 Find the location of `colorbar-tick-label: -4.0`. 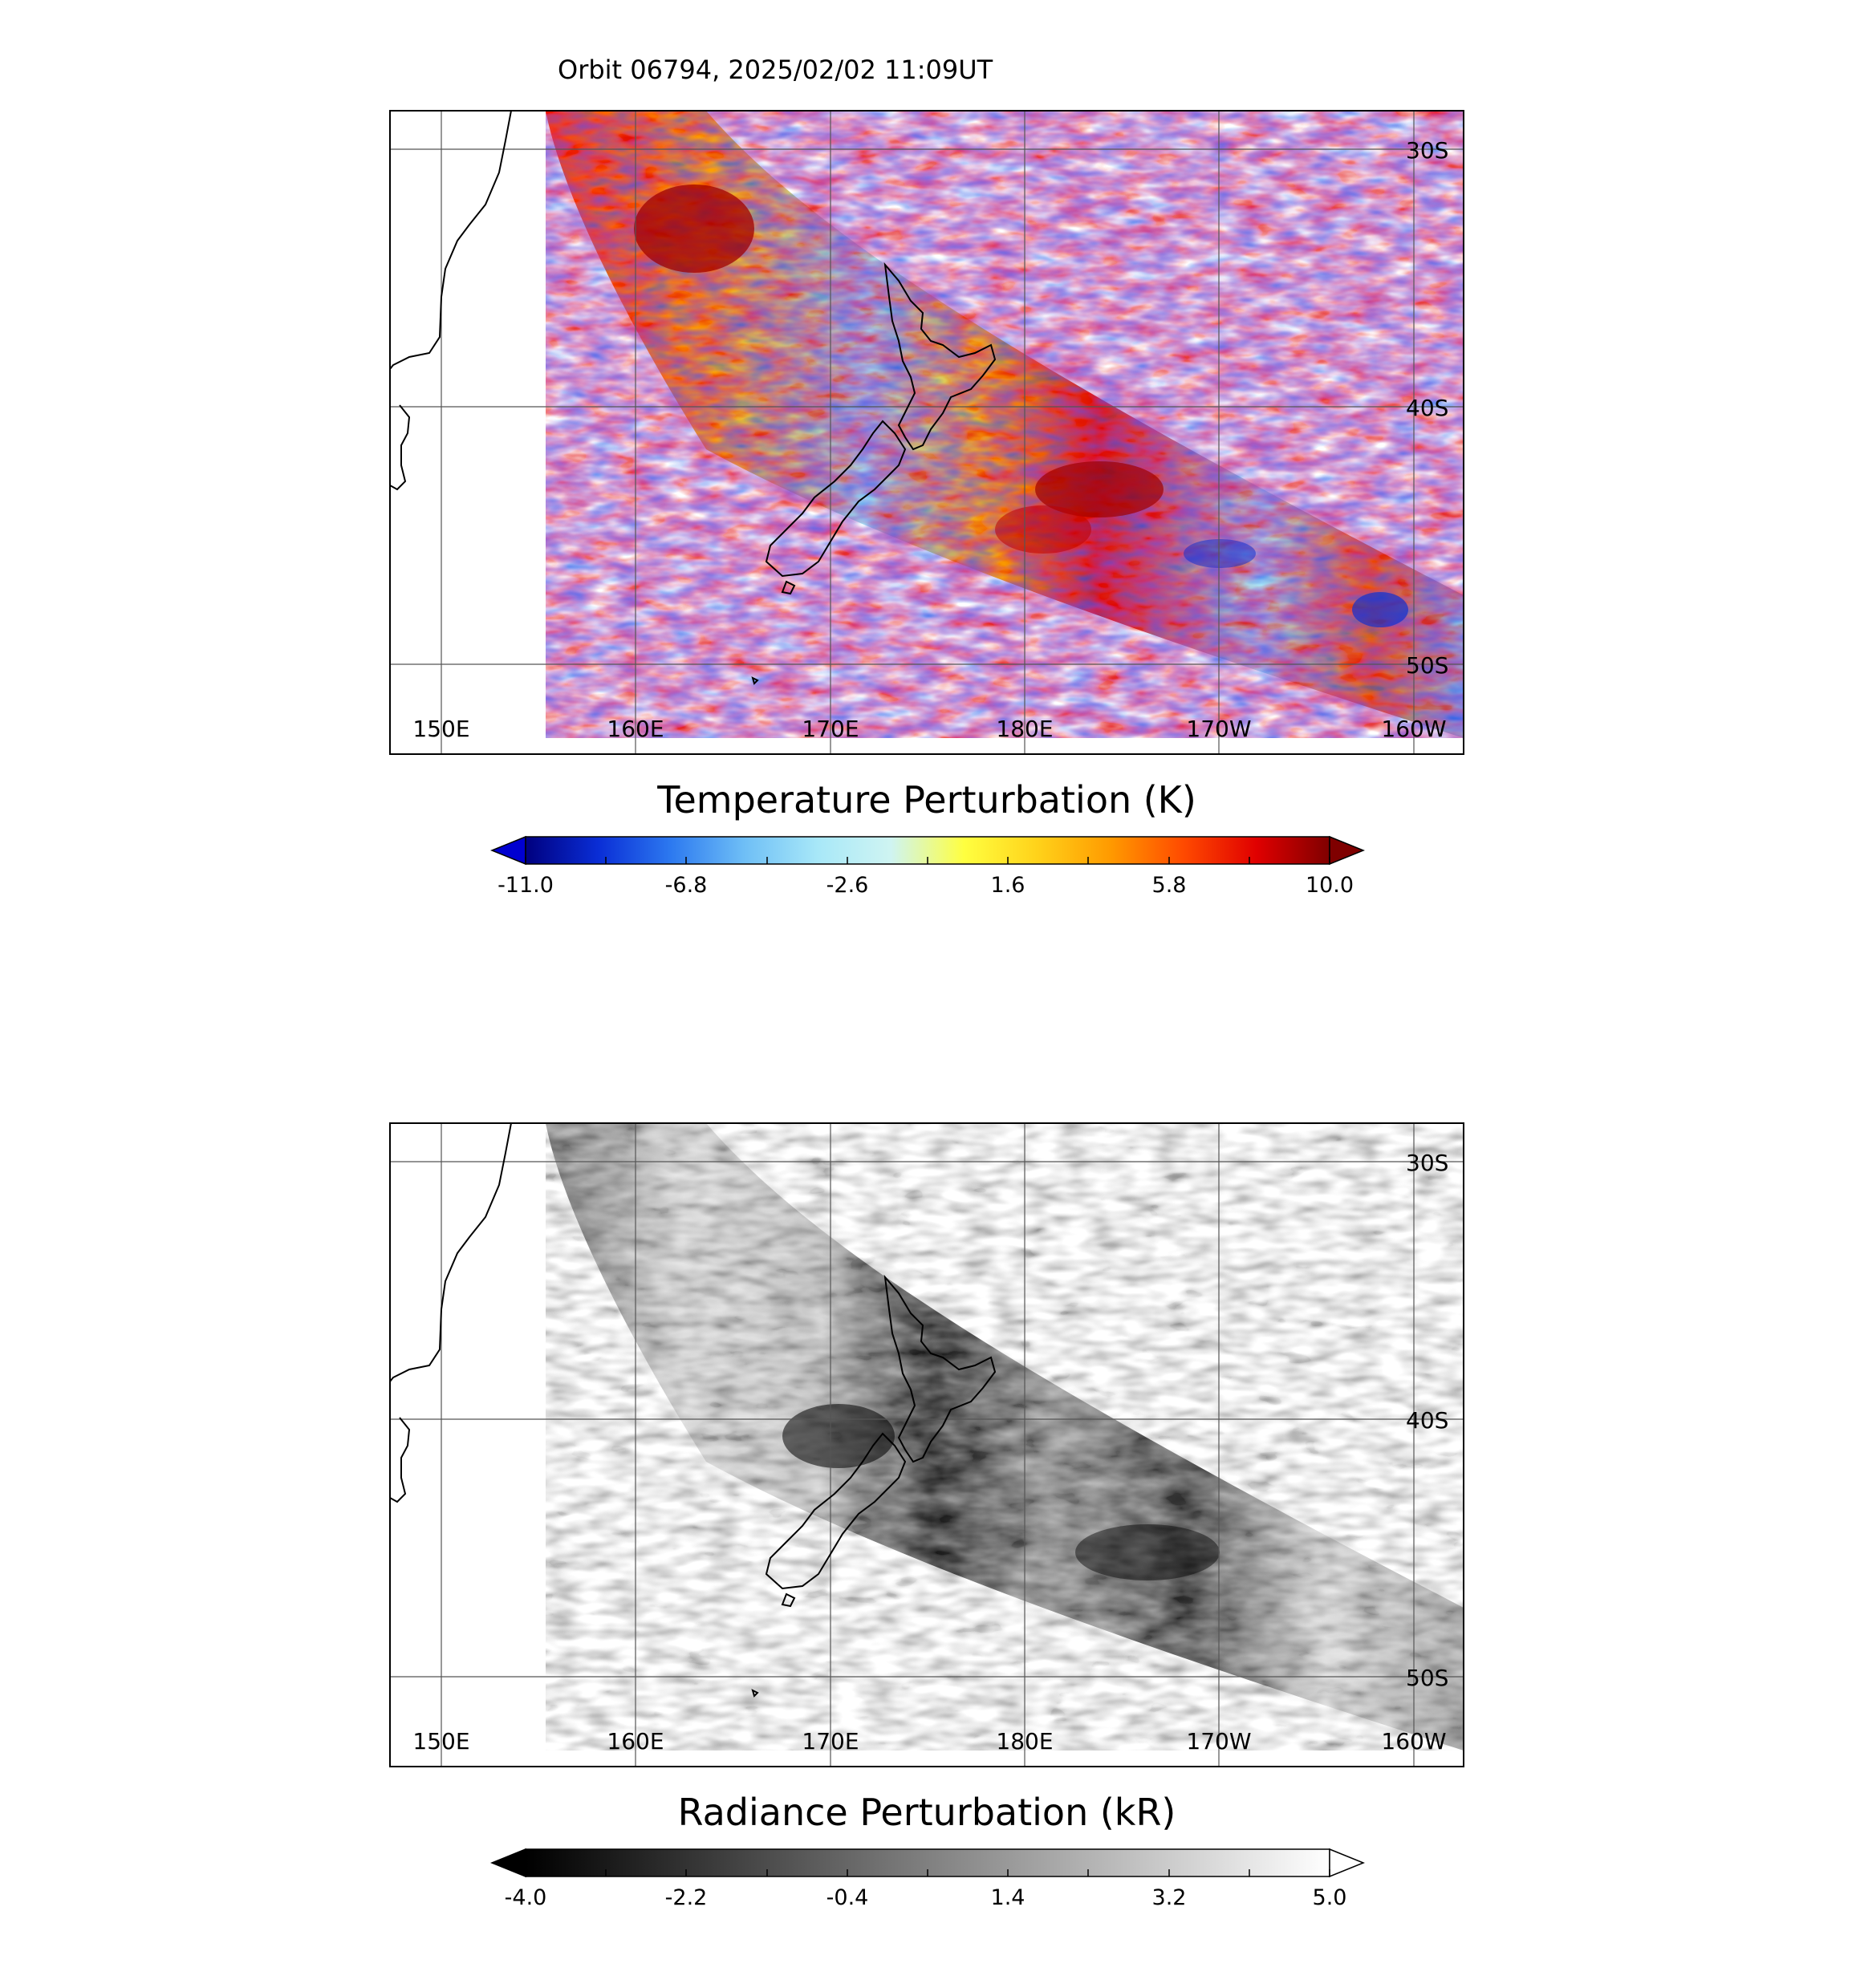

colorbar-tick-label: -4.0 is located at coordinates (526, 1897).